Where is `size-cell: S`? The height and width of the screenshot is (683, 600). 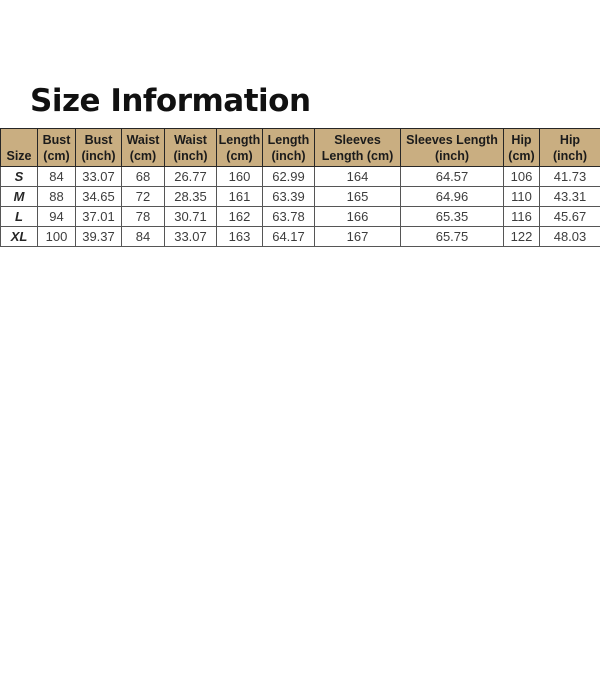 size-cell: S is located at coordinates (19, 177).